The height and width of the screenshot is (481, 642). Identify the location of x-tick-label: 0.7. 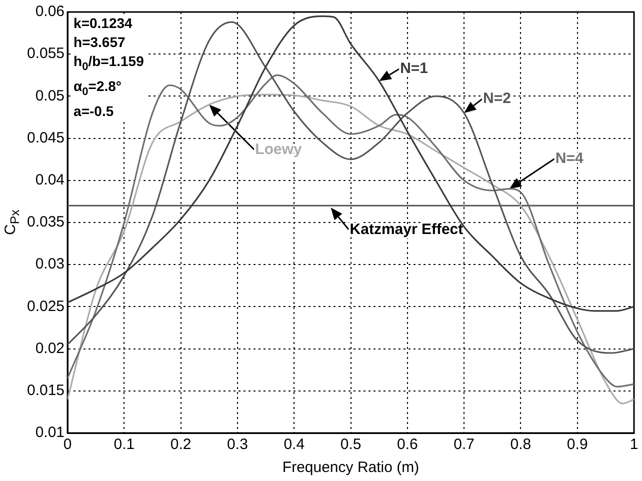
(464, 445).